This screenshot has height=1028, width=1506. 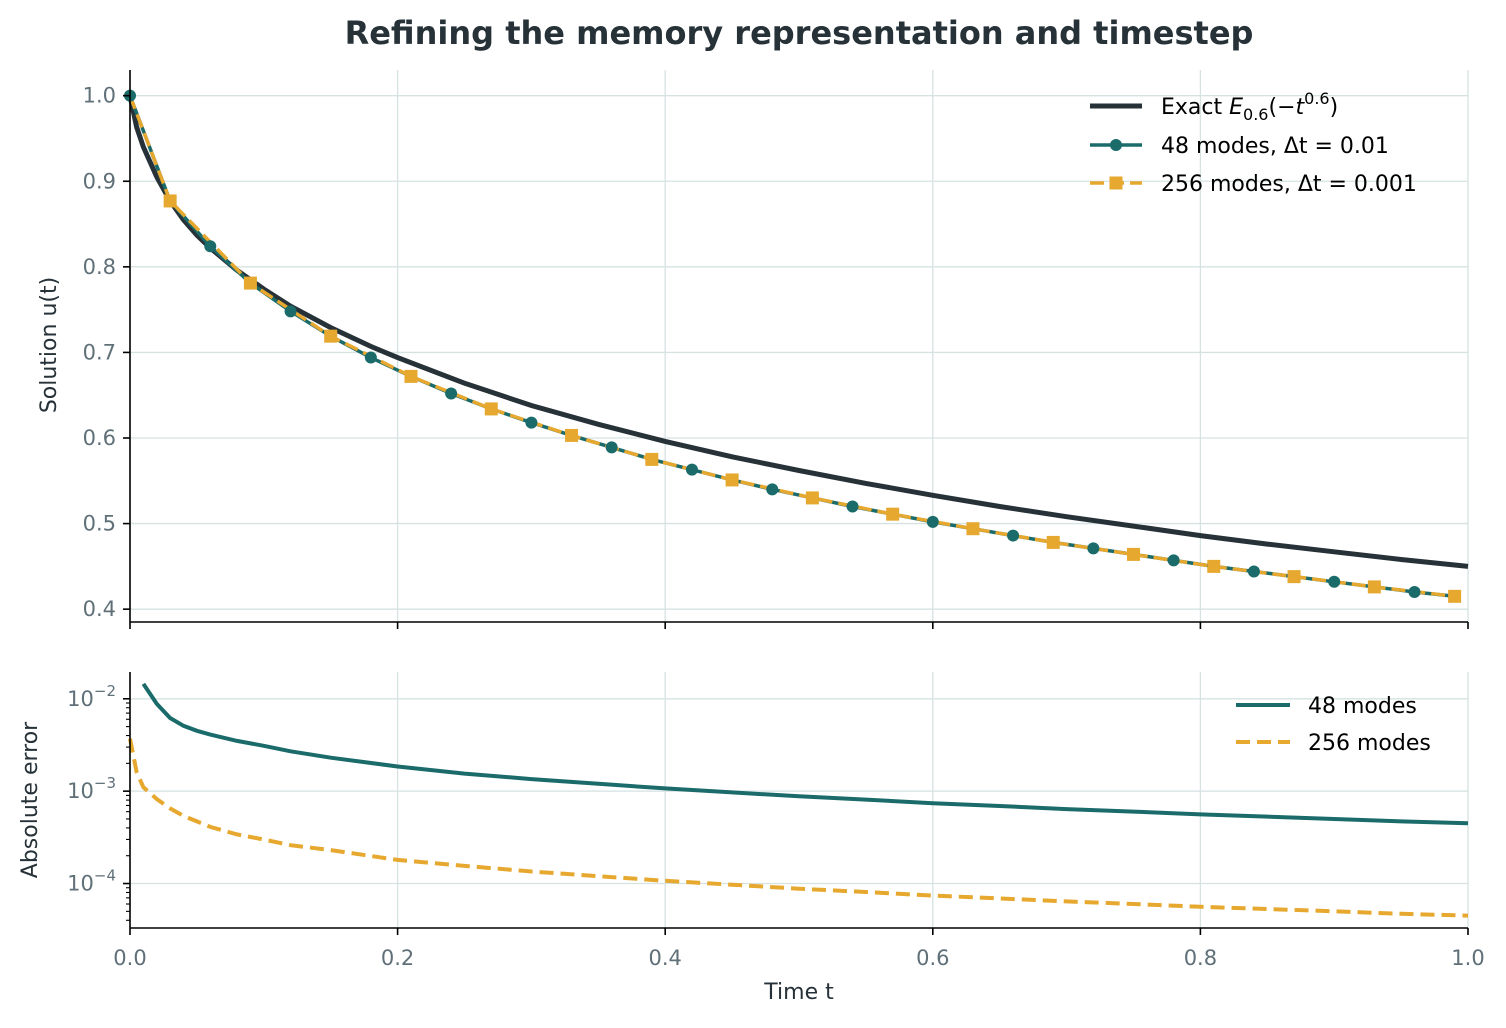 What do you see at coordinates (798, 992) in the screenshot?
I see `x-axis-label: Time t` at bounding box center [798, 992].